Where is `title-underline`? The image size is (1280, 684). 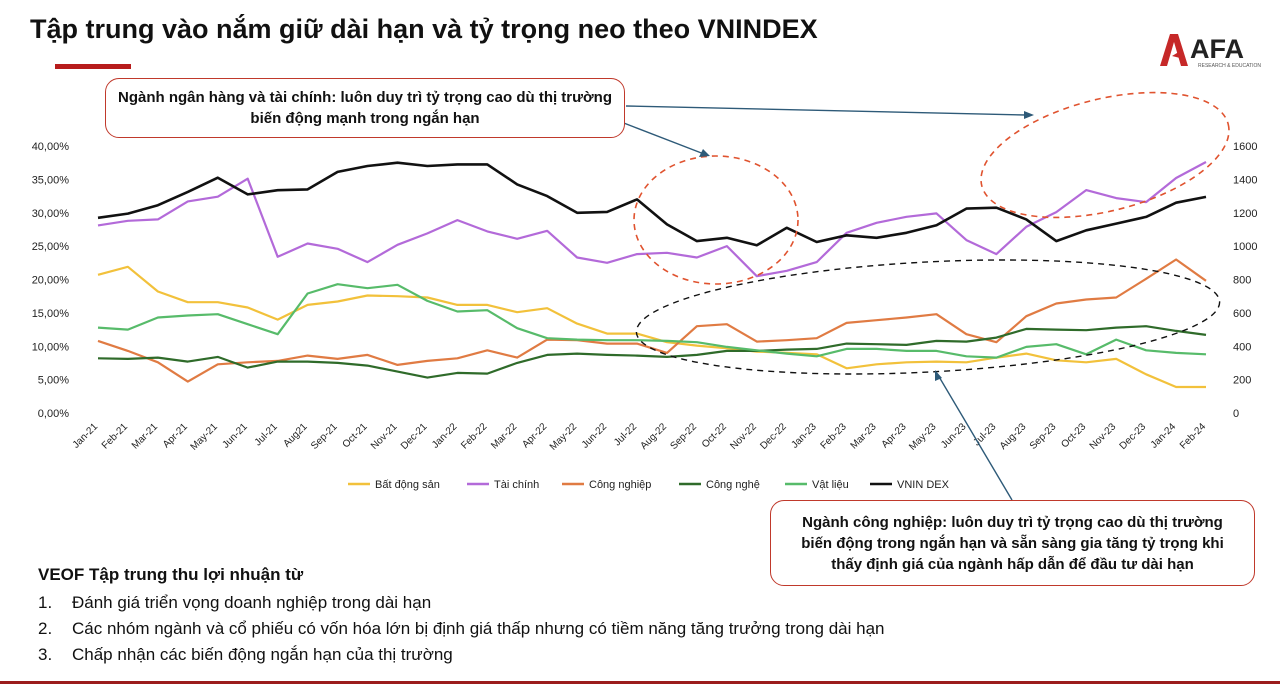 title-underline is located at coordinates (93, 66).